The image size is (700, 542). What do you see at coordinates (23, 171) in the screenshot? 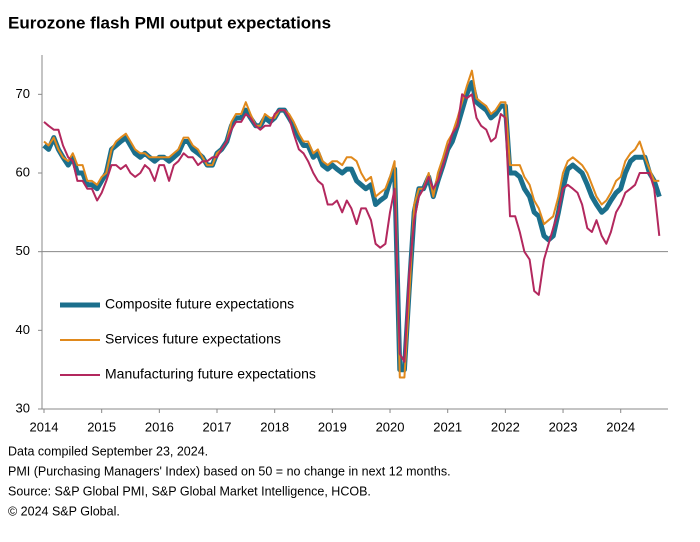
I see `y-tick-label: 60` at bounding box center [23, 171].